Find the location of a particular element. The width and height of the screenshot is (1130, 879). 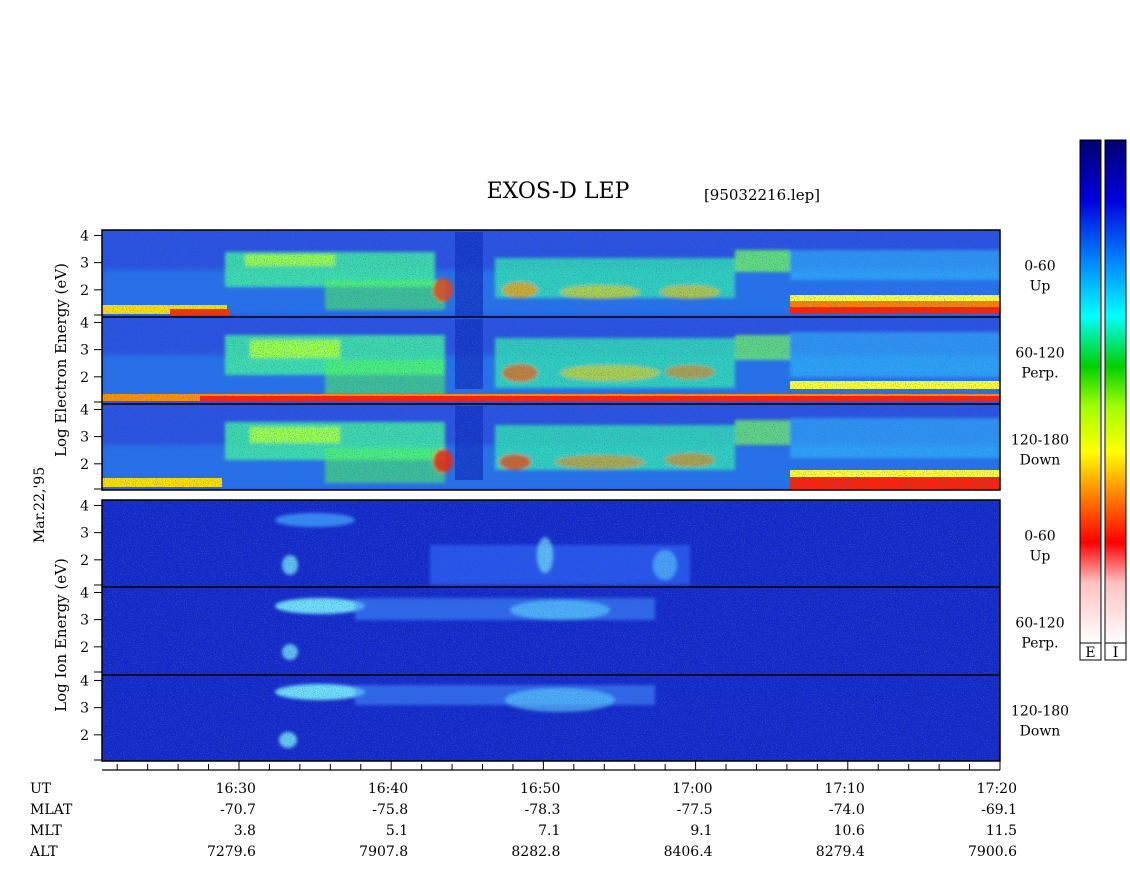

ephemeris-row-label: MLAT is located at coordinates (51, 810).